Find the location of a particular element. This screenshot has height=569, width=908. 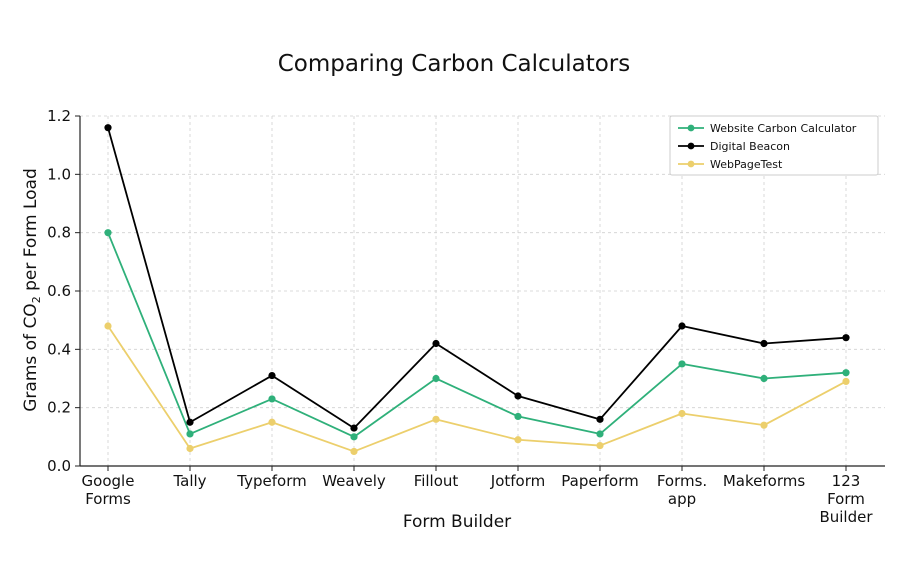

legend-label: WebPageTest is located at coordinates (746, 164).